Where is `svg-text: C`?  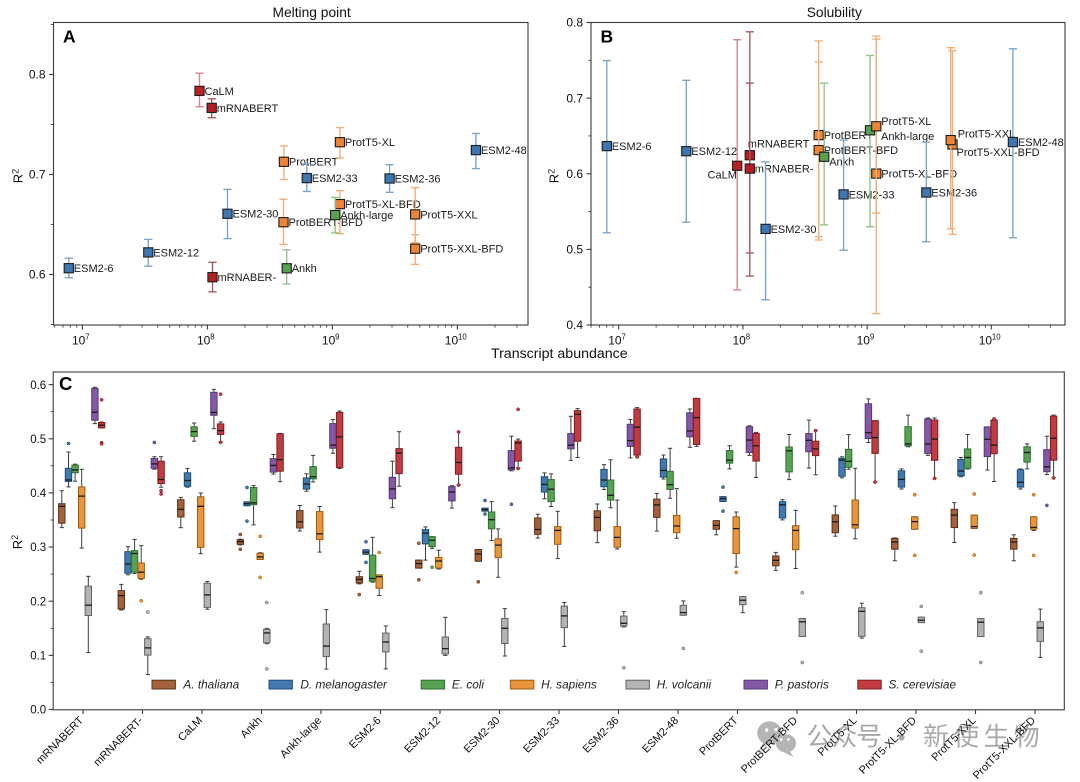
svg-text: C is located at coordinates (65, 383).